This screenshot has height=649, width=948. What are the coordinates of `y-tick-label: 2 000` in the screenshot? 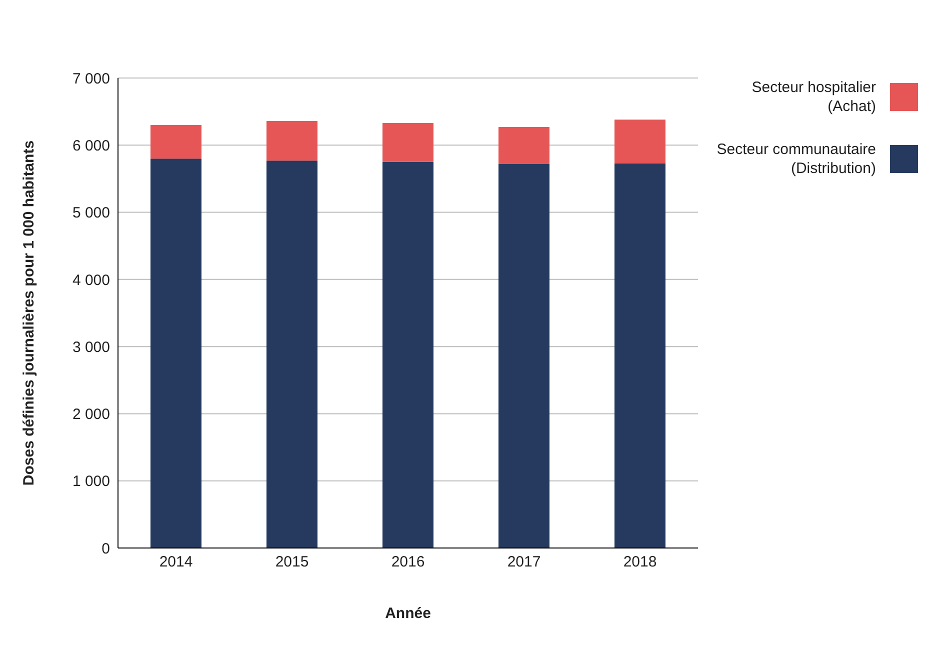 It's located at (91, 415).